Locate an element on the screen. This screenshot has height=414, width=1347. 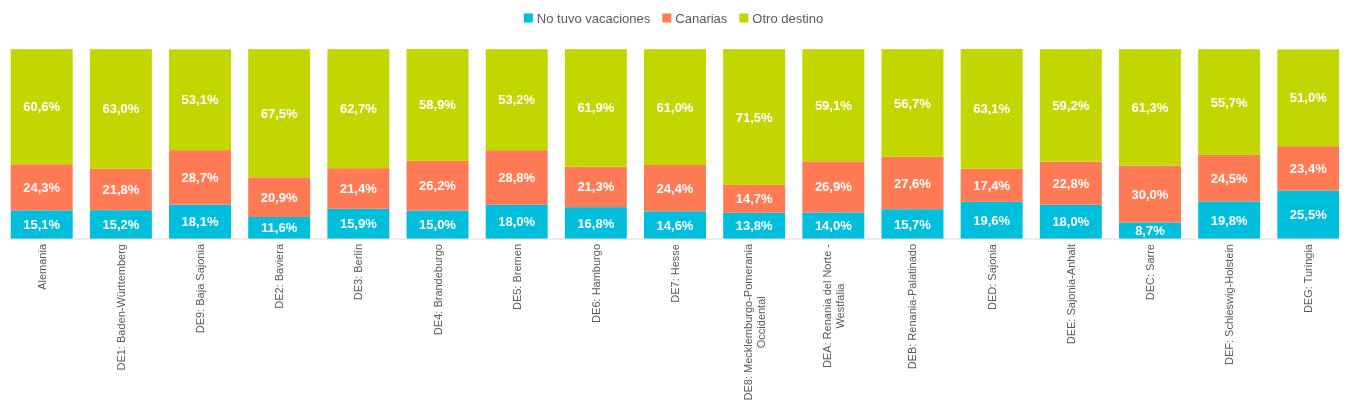
x-tick-label: DE3: Berlín is located at coordinates (358, 272).